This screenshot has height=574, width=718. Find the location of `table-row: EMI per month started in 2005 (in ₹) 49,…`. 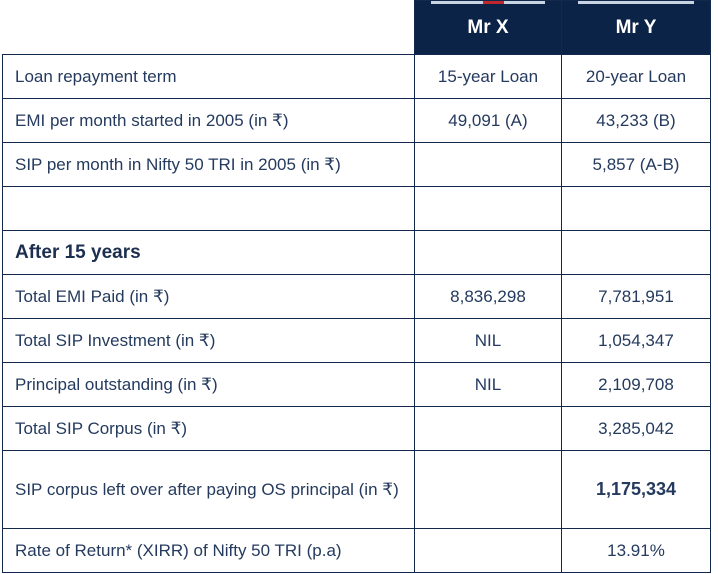

table-row: EMI per month started in 2005 (in ₹) 49,… is located at coordinates (356, 120).